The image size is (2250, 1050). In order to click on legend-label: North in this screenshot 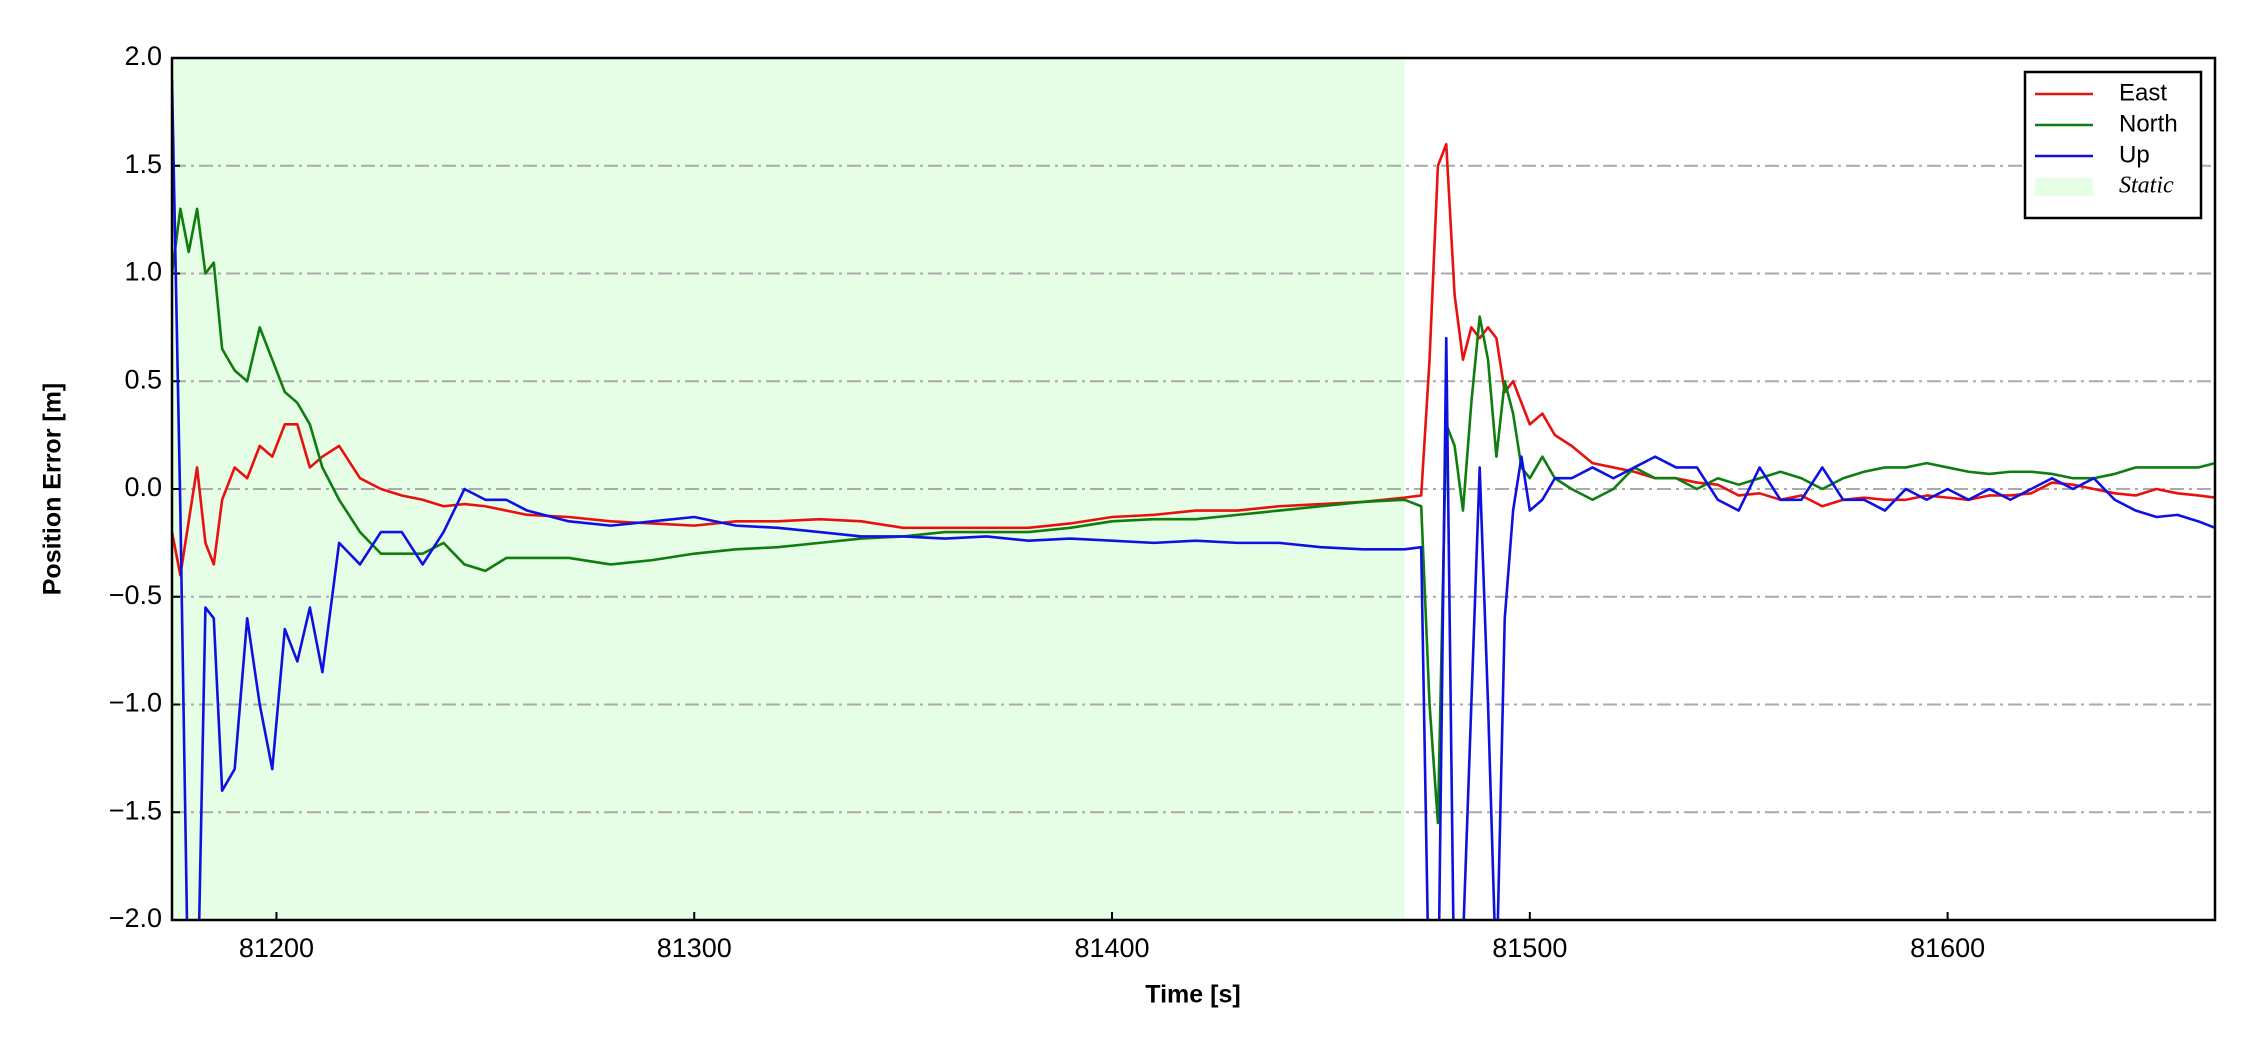, I will do `click(2148, 123)`.